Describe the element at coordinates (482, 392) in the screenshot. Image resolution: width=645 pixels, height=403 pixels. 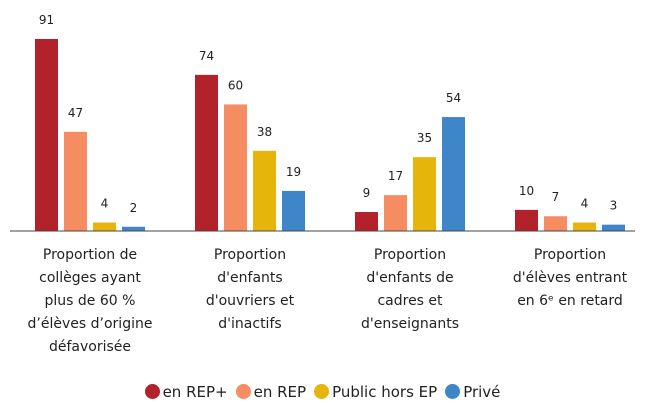
I see `legend-label: Privé` at that location.